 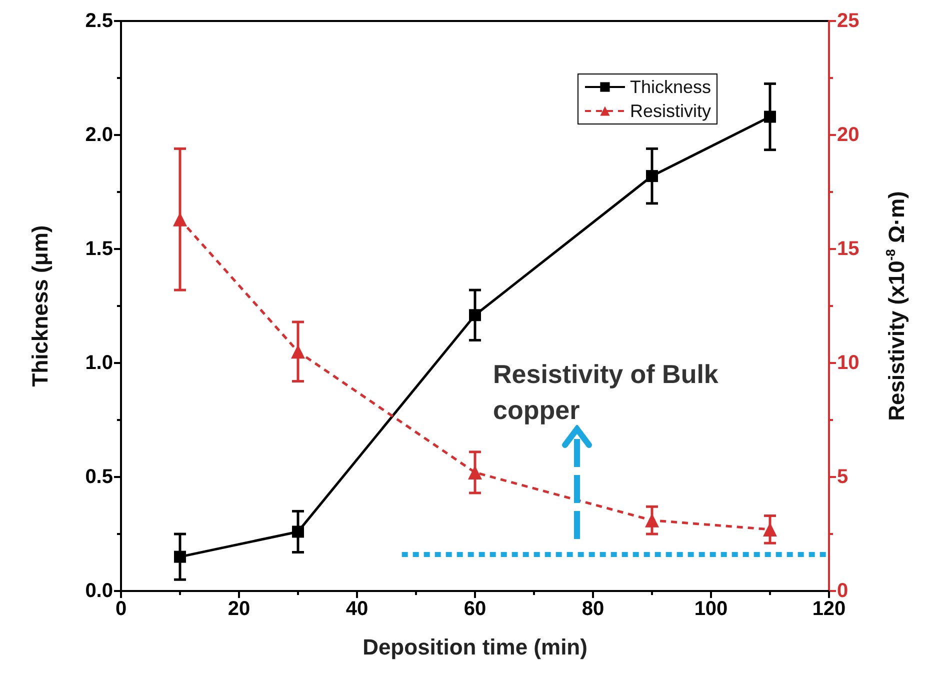 I want to click on x-tick-label: 20, so click(x=239, y=609).